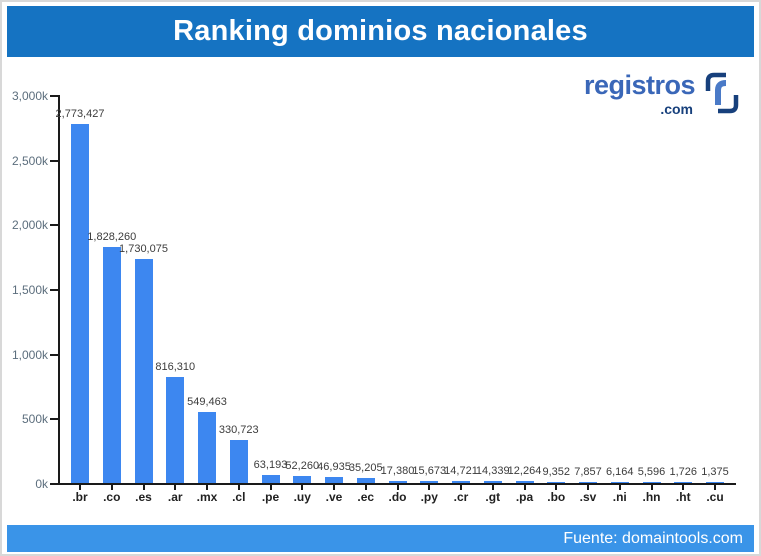 The width and height of the screenshot is (761, 556). I want to click on bar-value-label: 1,375, so click(715, 472).